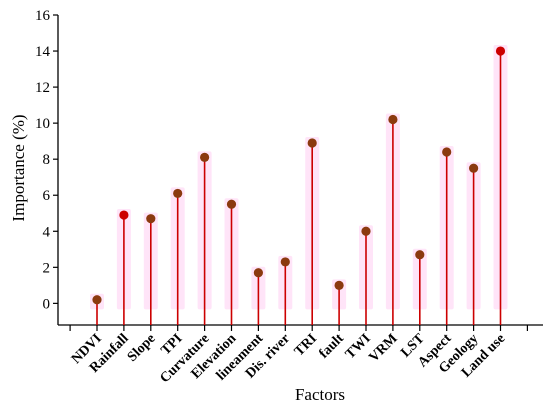  Describe the element at coordinates (47, 268) in the screenshot. I see `y-tick-label: 2` at that location.